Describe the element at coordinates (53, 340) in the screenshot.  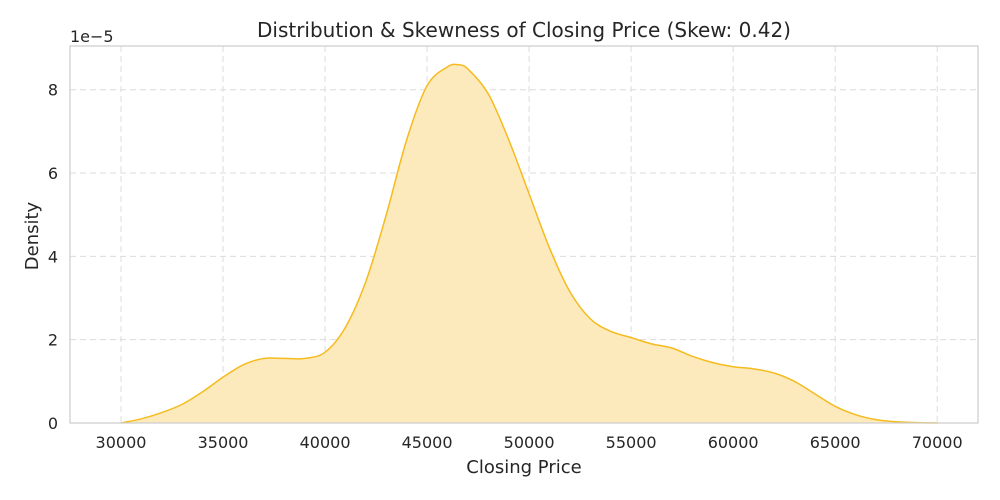
I see `y-tick-label: 2` at that location.